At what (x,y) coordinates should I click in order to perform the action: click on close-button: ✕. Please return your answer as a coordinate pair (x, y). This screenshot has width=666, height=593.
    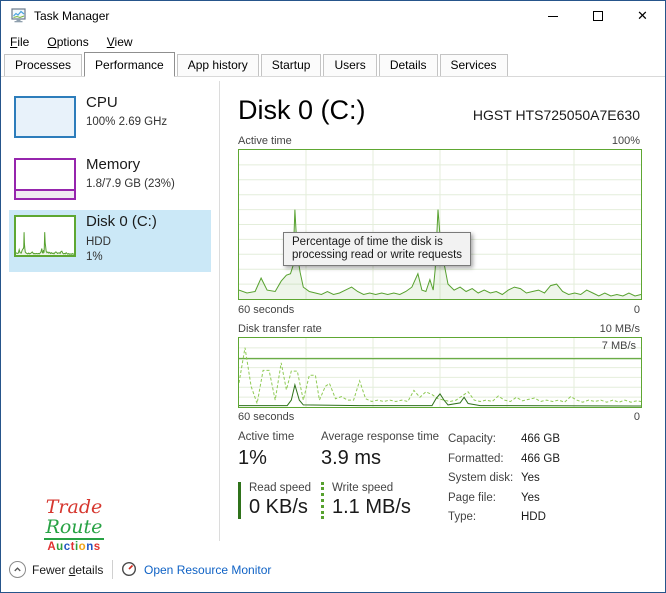
    Looking at the image, I should click on (642, 16).